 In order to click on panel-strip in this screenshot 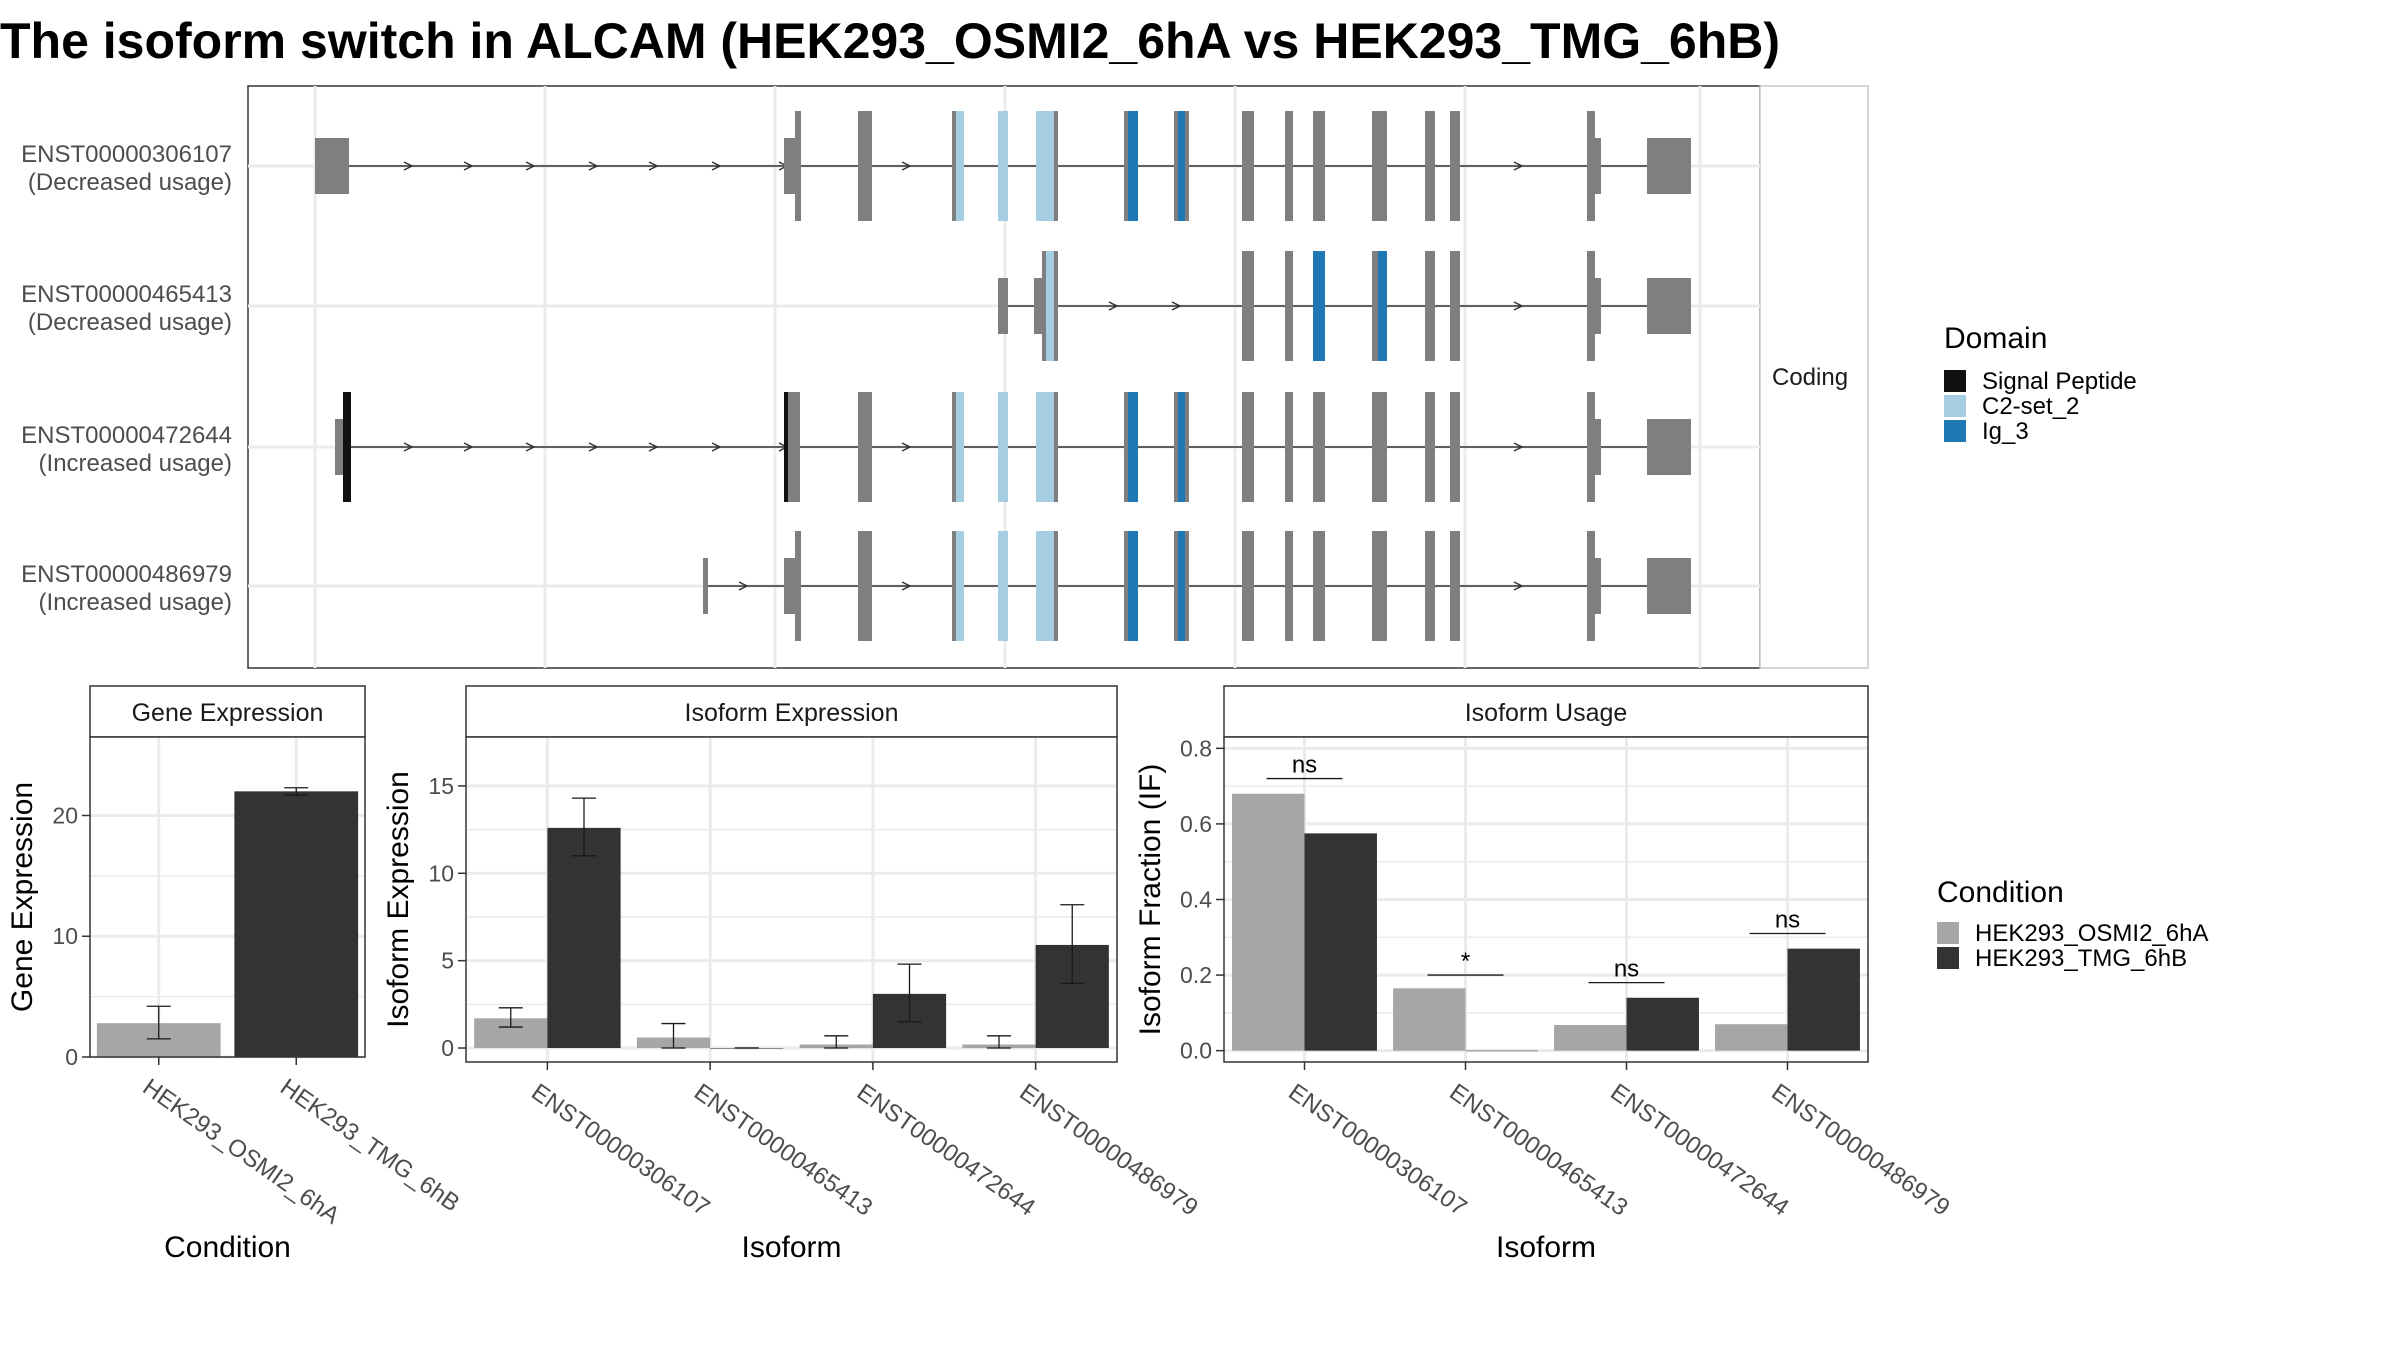, I will do `click(227, 711)`.